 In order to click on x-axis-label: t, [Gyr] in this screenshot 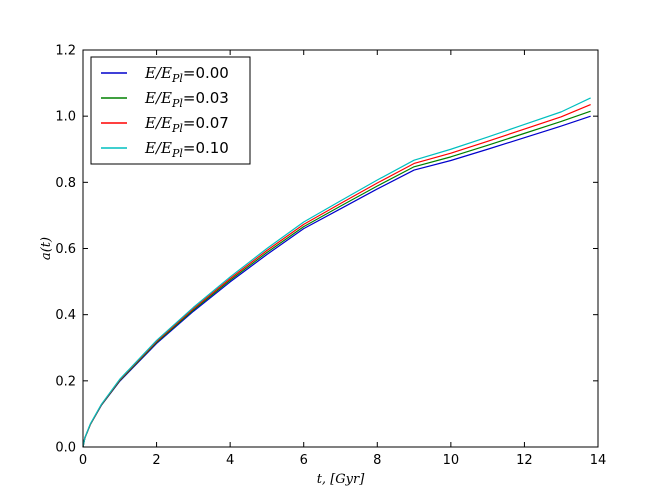, I will do `click(341, 479)`.